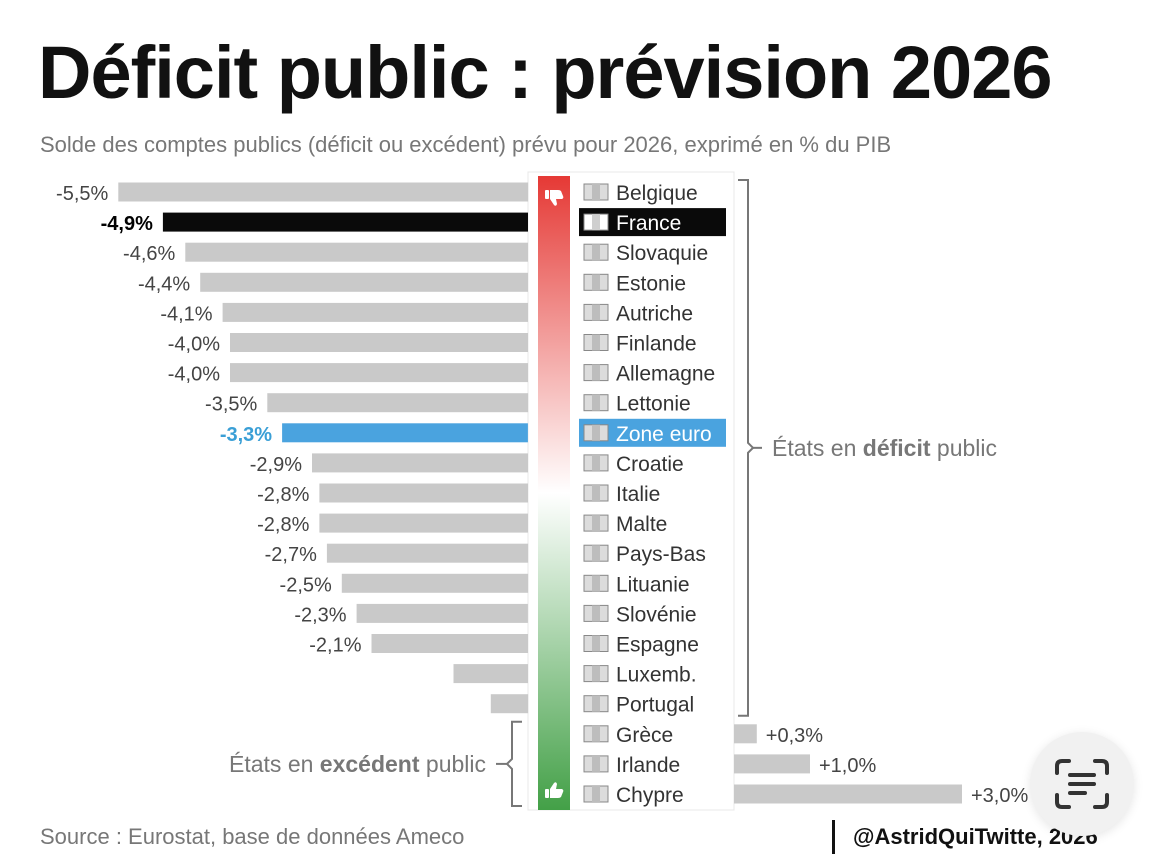 This screenshot has height=867, width=1170. What do you see at coordinates (596, 222) in the screenshot?
I see `flag-france-icon` at bounding box center [596, 222].